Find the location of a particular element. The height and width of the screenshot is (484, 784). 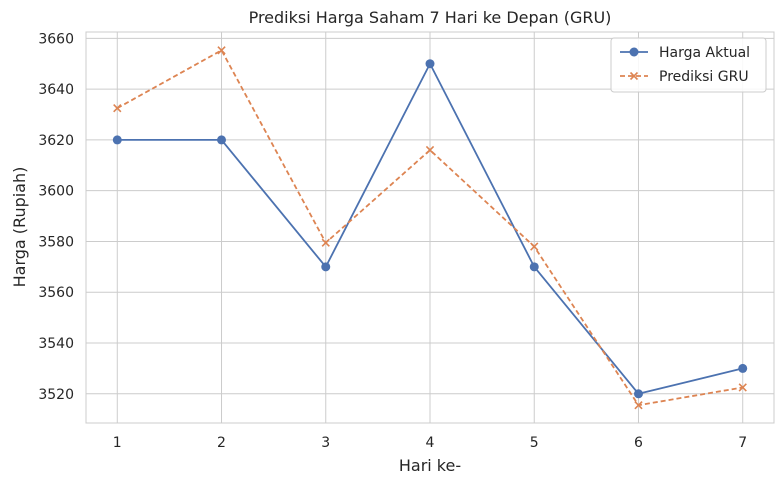

y-tick-label: 3640 is located at coordinates (56, 90).